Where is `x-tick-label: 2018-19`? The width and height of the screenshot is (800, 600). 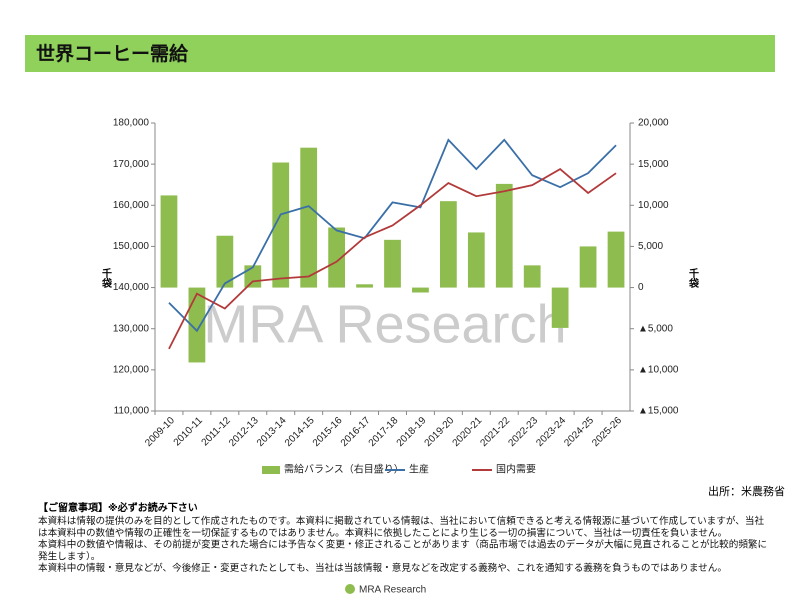
x-tick-label: 2018-19 is located at coordinates (412, 432).